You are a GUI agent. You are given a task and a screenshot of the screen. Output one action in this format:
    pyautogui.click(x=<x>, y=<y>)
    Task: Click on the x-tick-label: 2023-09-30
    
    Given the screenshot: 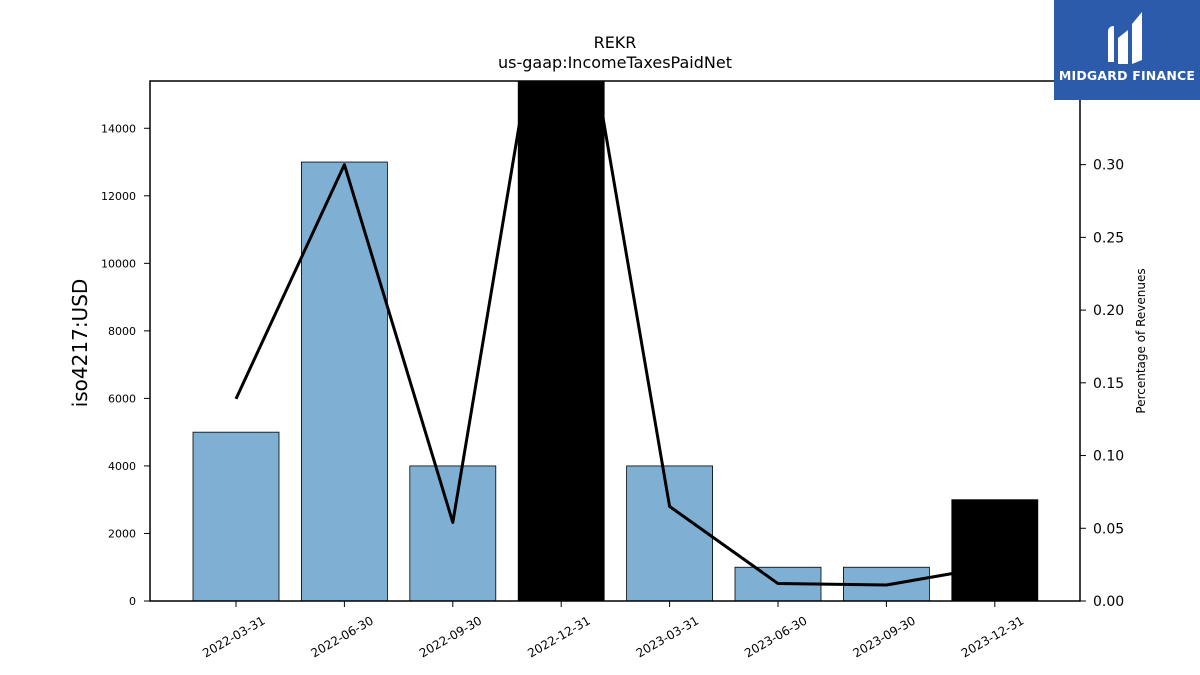 What is the action you would take?
    pyautogui.click(x=883, y=636)
    